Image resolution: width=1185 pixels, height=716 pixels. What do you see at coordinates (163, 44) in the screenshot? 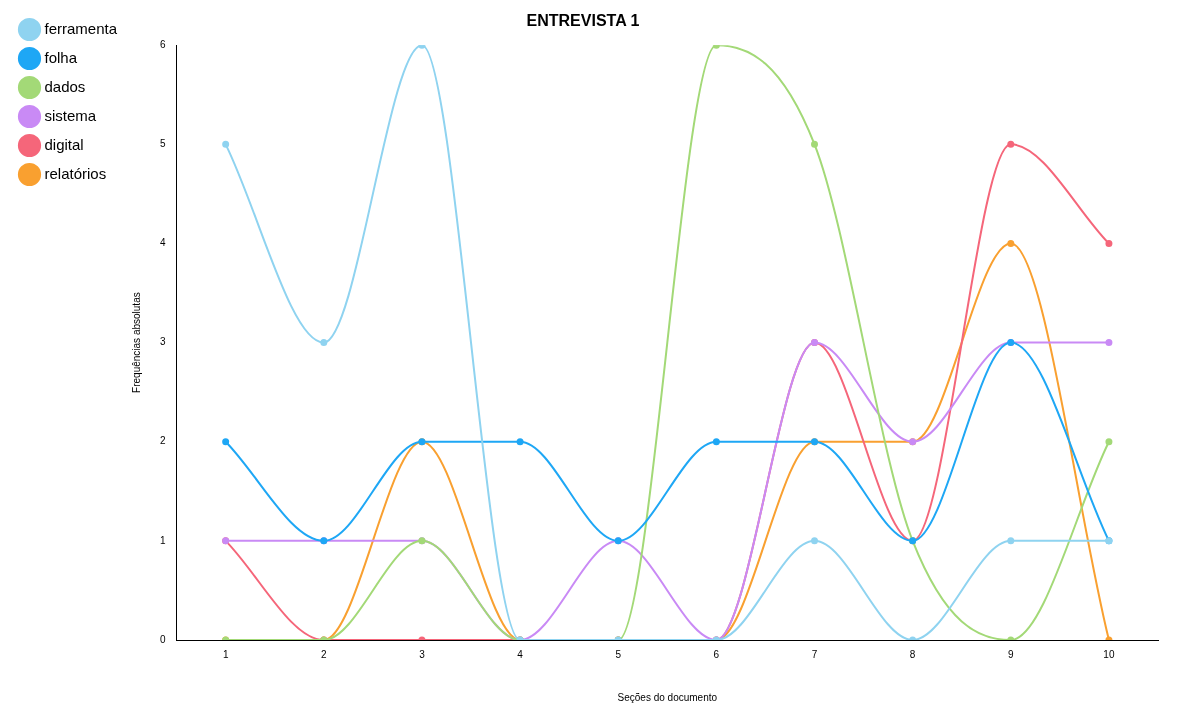
I see `y-tick-label: 6` at bounding box center [163, 44].